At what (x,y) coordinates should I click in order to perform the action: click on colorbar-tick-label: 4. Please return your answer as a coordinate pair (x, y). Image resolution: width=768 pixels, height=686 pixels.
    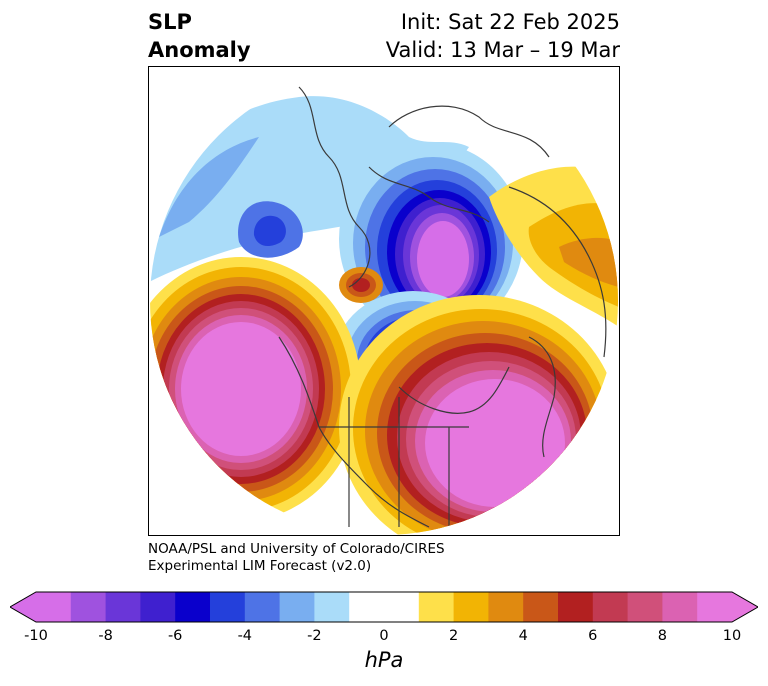
    Looking at the image, I should click on (523, 636).